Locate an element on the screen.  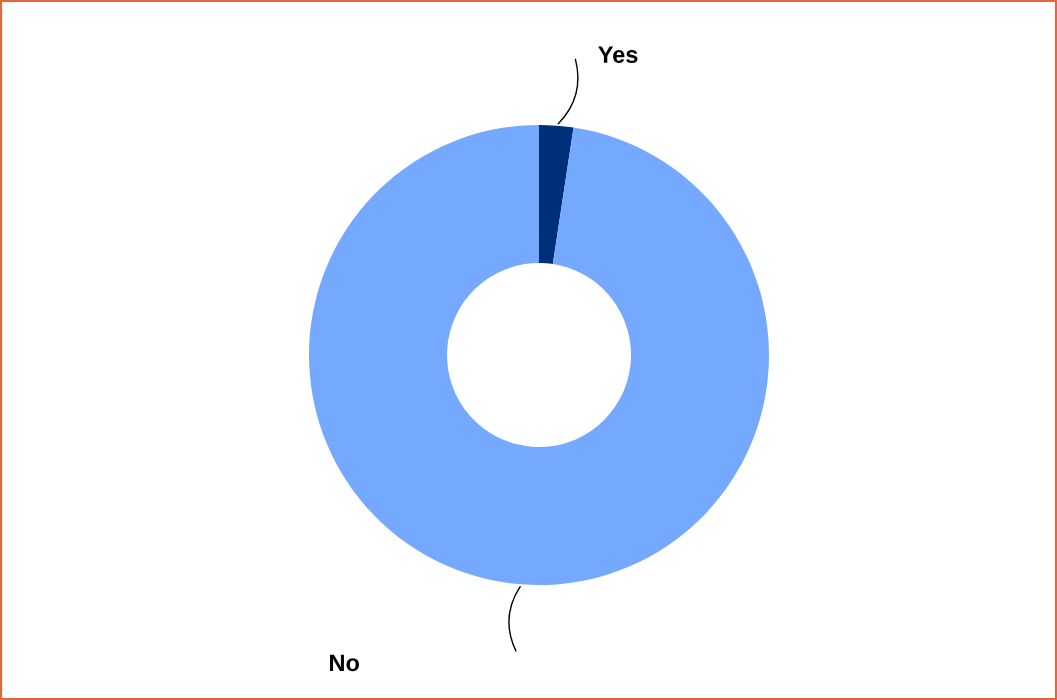
slice-label: No is located at coordinates (345, 663).